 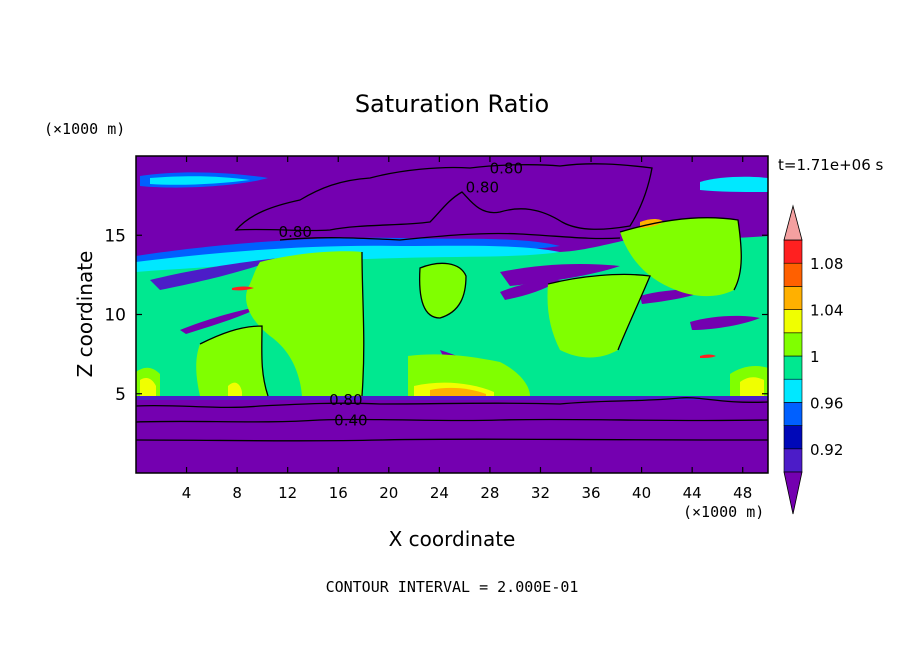 What do you see at coordinates (540, 493) in the screenshot?
I see `x-tick-label: 32` at bounding box center [540, 493].